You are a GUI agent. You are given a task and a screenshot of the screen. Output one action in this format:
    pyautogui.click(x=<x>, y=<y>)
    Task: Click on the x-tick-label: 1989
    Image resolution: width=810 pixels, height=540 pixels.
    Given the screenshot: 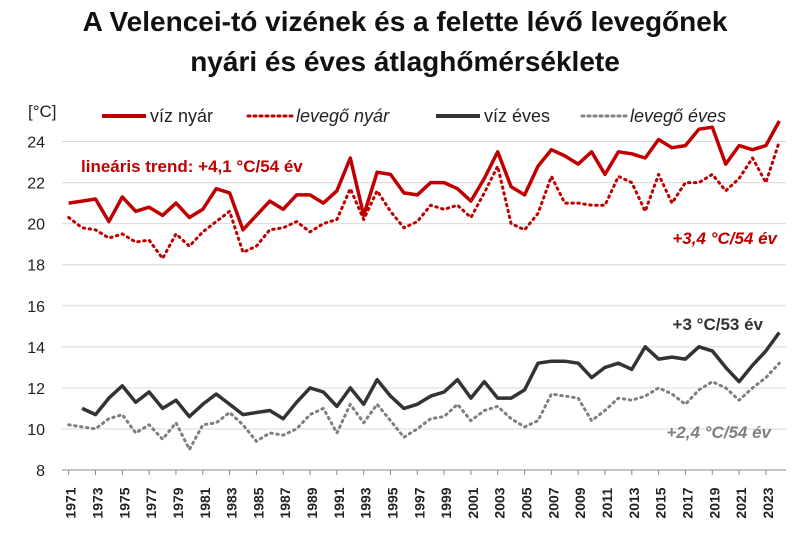 What is the action you would take?
    pyautogui.click(x=312, y=502)
    